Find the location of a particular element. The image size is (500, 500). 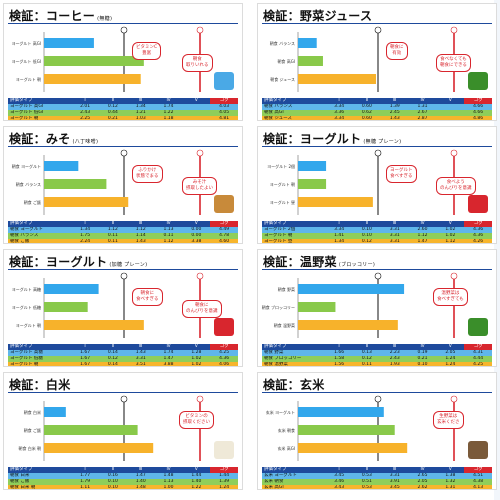

bar-chart: ヨーグルト 高GI ヨーグルト 低GI ヨーグルト 朝 is located at coordinates (107, 59).